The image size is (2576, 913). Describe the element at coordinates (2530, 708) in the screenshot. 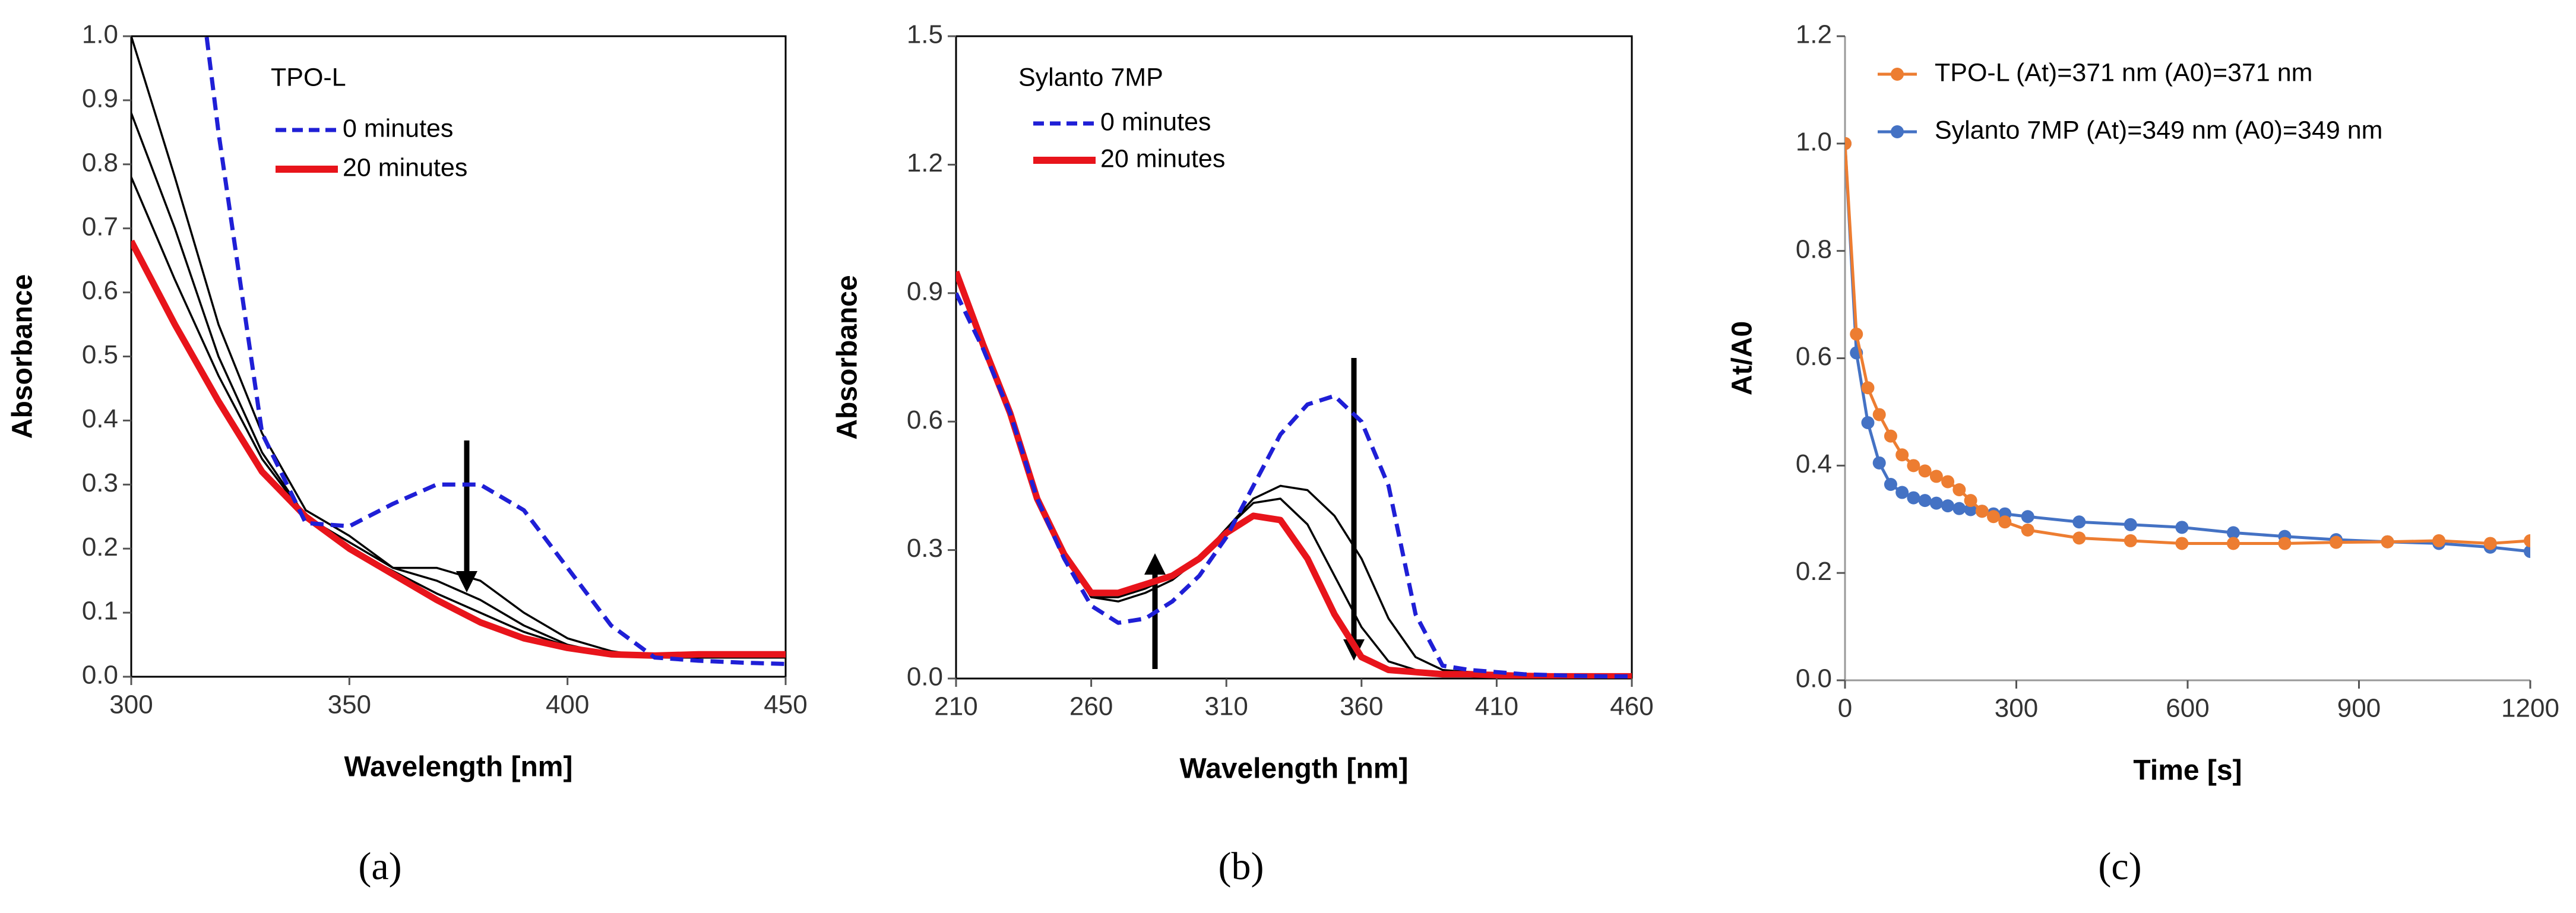

I see `x-tick-label: 1200` at that location.